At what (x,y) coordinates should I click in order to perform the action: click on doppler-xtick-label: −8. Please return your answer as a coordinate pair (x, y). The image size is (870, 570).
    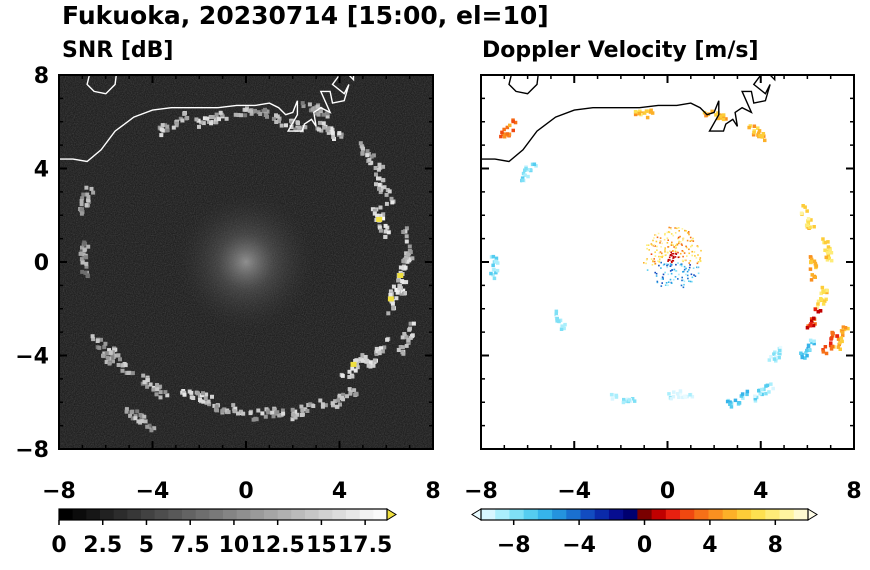
    Looking at the image, I should click on (481, 491).